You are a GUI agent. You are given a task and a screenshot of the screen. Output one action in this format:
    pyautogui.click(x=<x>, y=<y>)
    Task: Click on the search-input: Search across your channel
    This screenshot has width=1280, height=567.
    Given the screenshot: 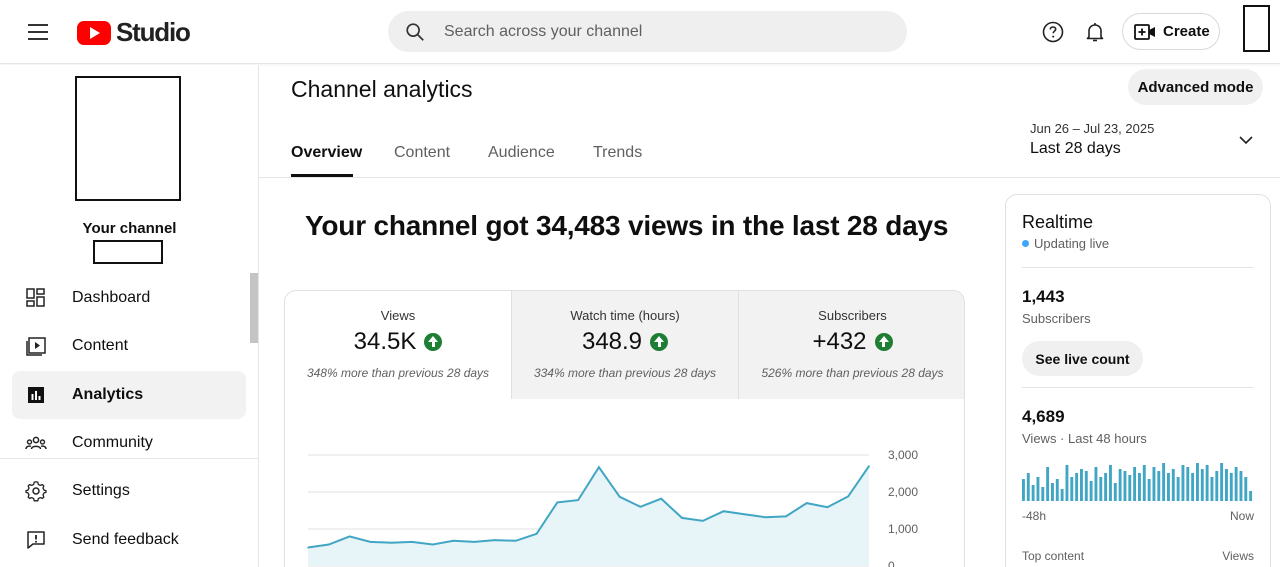 What is the action you would take?
    pyautogui.click(x=543, y=31)
    